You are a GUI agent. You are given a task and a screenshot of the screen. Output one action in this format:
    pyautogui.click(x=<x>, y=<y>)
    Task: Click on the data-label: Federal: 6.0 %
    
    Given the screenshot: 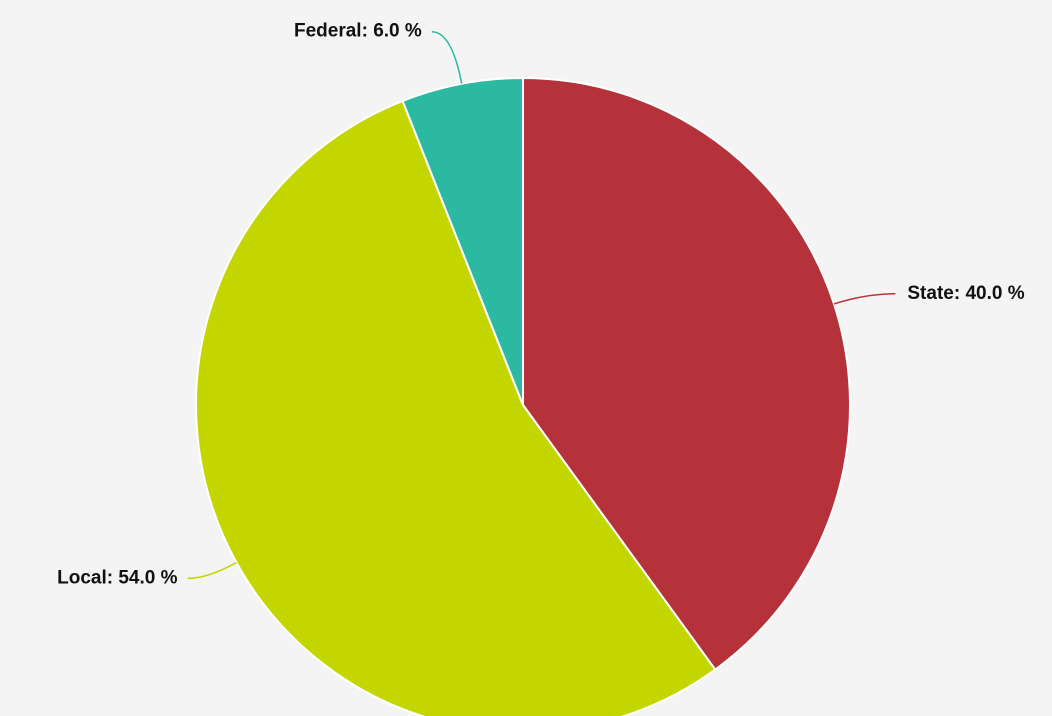 What is the action you would take?
    pyautogui.click(x=358, y=31)
    